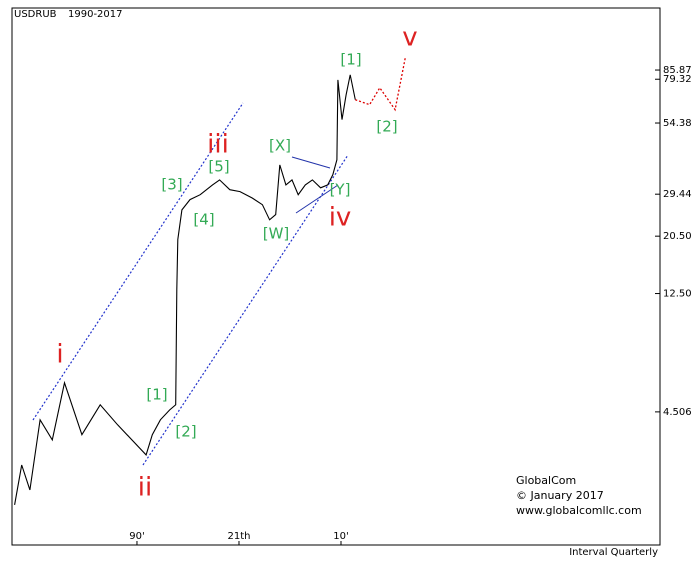  Describe the element at coordinates (35, 14) in the screenshot. I see `chart-title: USDRUB` at that location.